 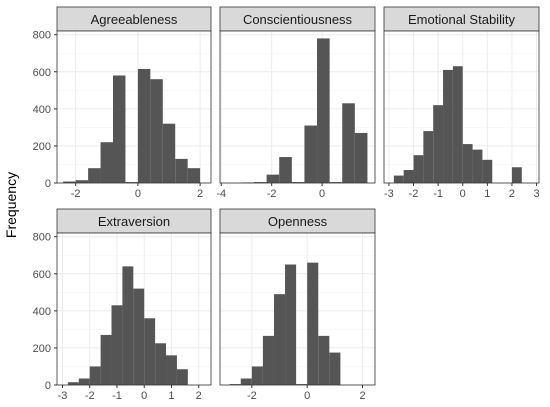 I want to click on facet-panel: Conscientiousness -4 -2 0, so click(x=296, y=103).